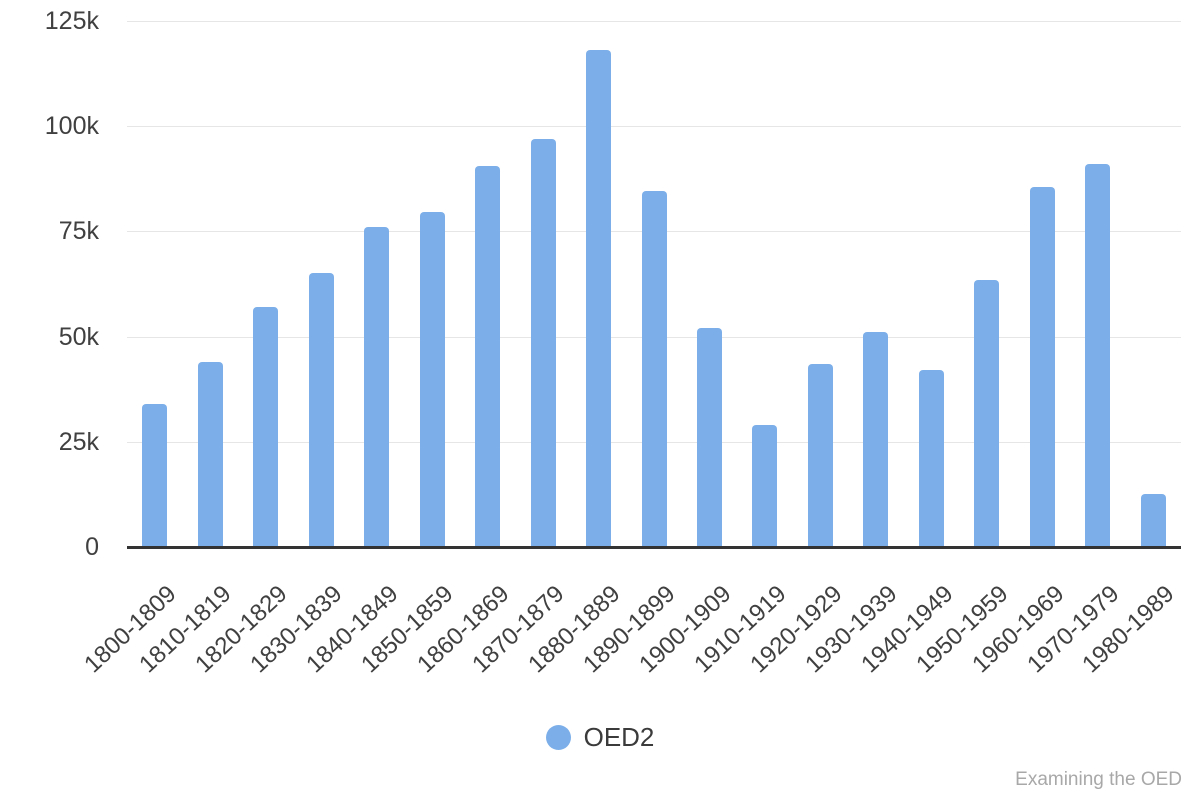 The height and width of the screenshot is (800, 1200). What do you see at coordinates (820, 455) in the screenshot?
I see `bar-1920-1929` at bounding box center [820, 455].